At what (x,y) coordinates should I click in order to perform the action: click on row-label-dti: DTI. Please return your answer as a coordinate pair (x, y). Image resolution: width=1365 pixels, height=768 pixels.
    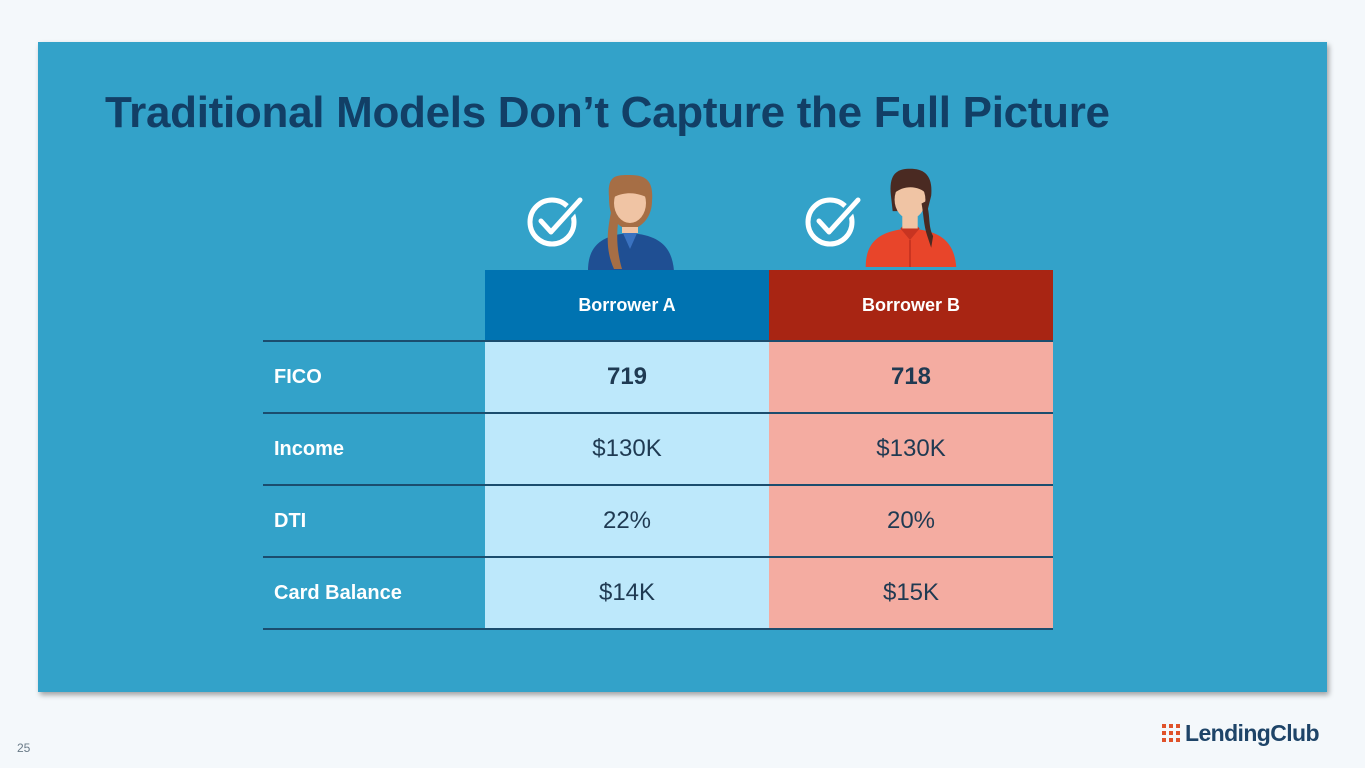
    Looking at the image, I should click on (374, 521).